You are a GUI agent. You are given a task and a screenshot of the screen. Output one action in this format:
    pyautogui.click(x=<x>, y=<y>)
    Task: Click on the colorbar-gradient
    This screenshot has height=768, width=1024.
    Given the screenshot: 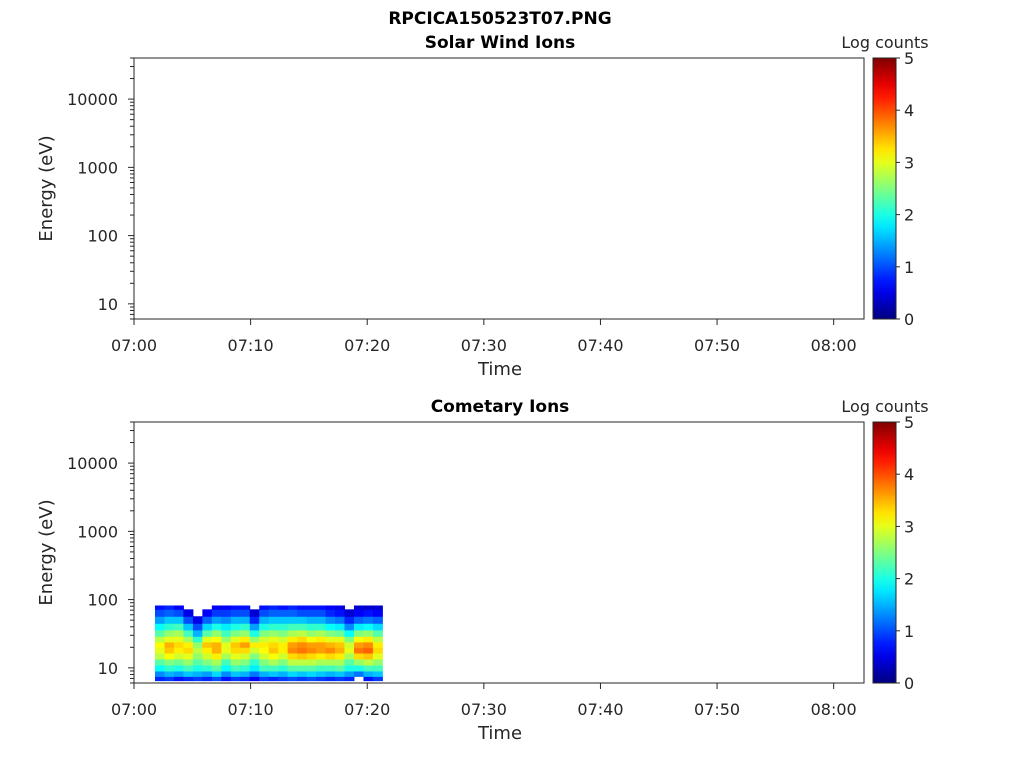 What is the action you would take?
    pyautogui.click(x=884, y=188)
    